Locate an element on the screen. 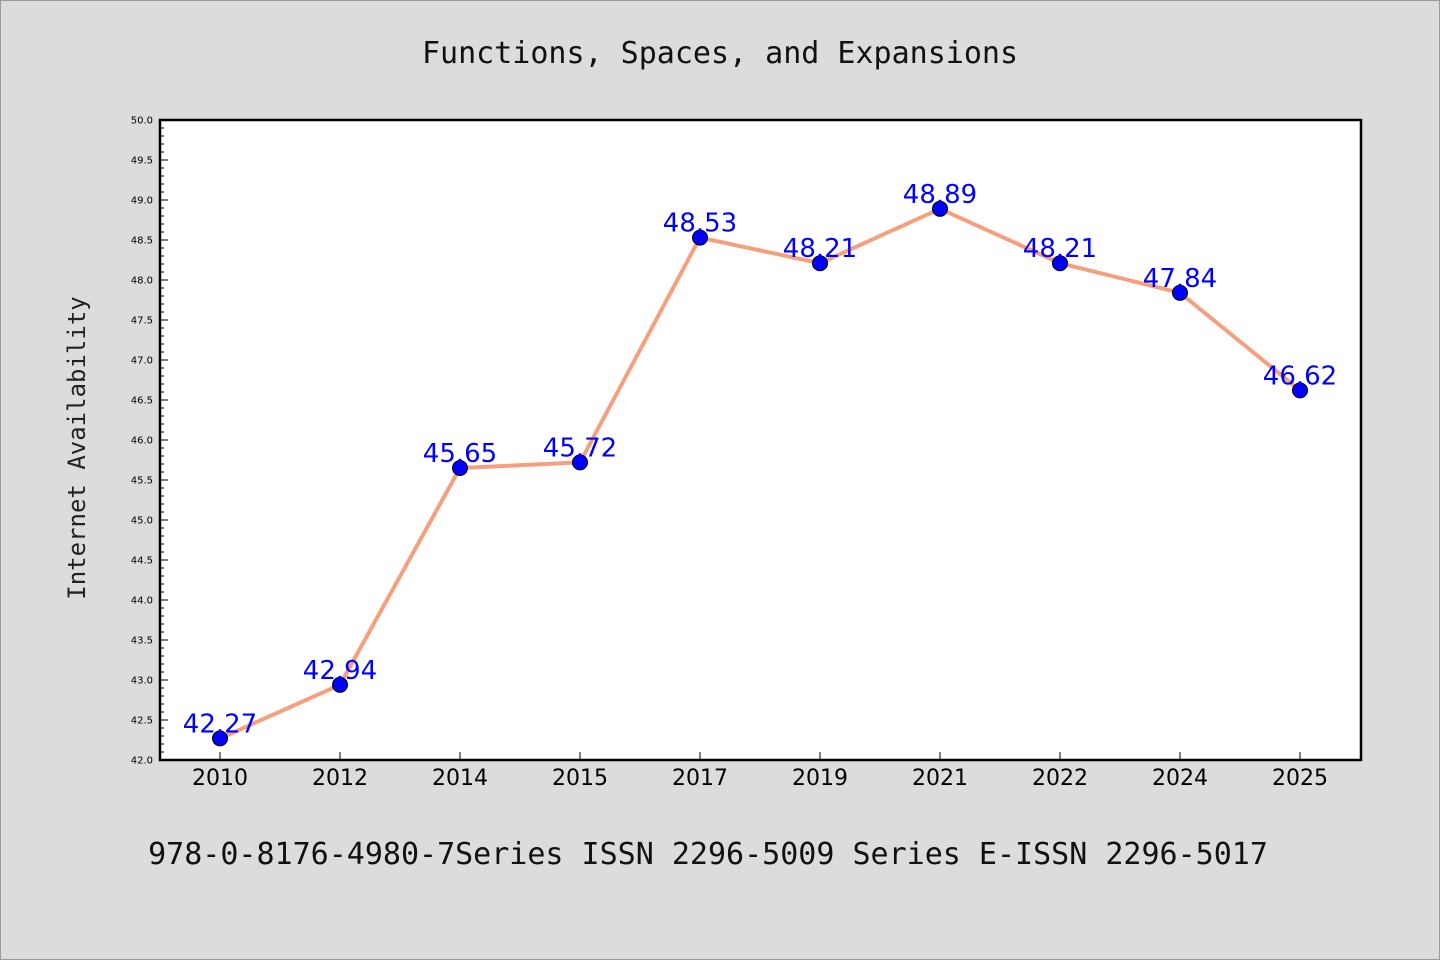 The width and height of the screenshot is (1440, 960). data-point-label: 42.94 is located at coordinates (340, 671).